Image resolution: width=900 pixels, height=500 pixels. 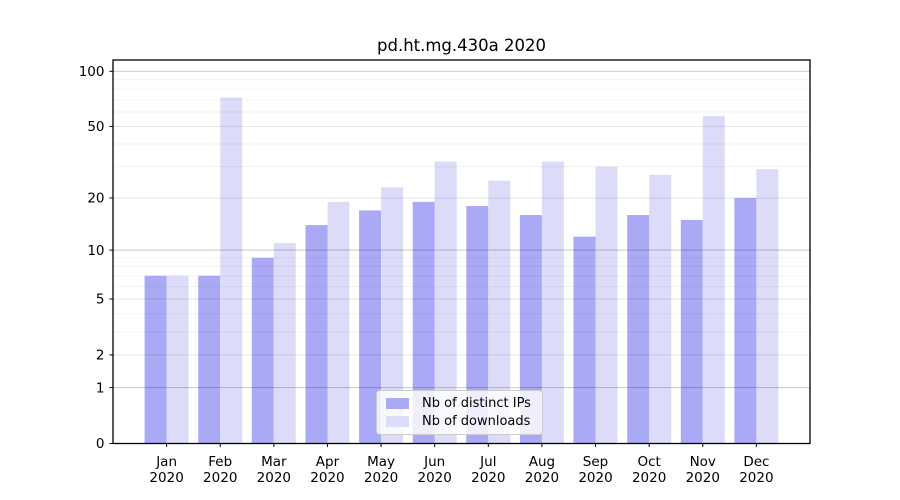 I want to click on bar-distinct-ips-nov, so click(x=691, y=331).